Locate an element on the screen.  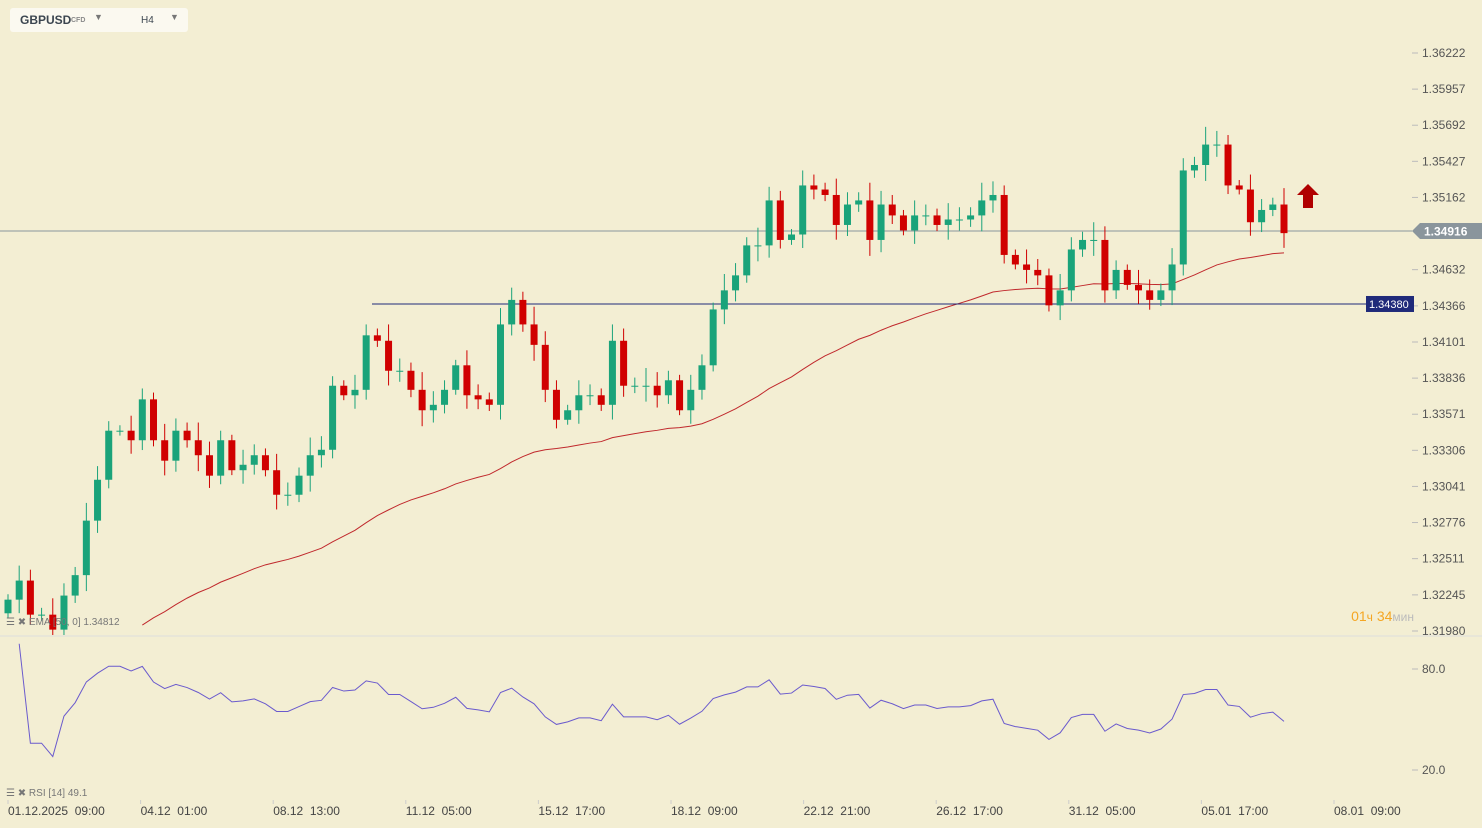
price-tick-label: 1.33571 is located at coordinates (1444, 414).